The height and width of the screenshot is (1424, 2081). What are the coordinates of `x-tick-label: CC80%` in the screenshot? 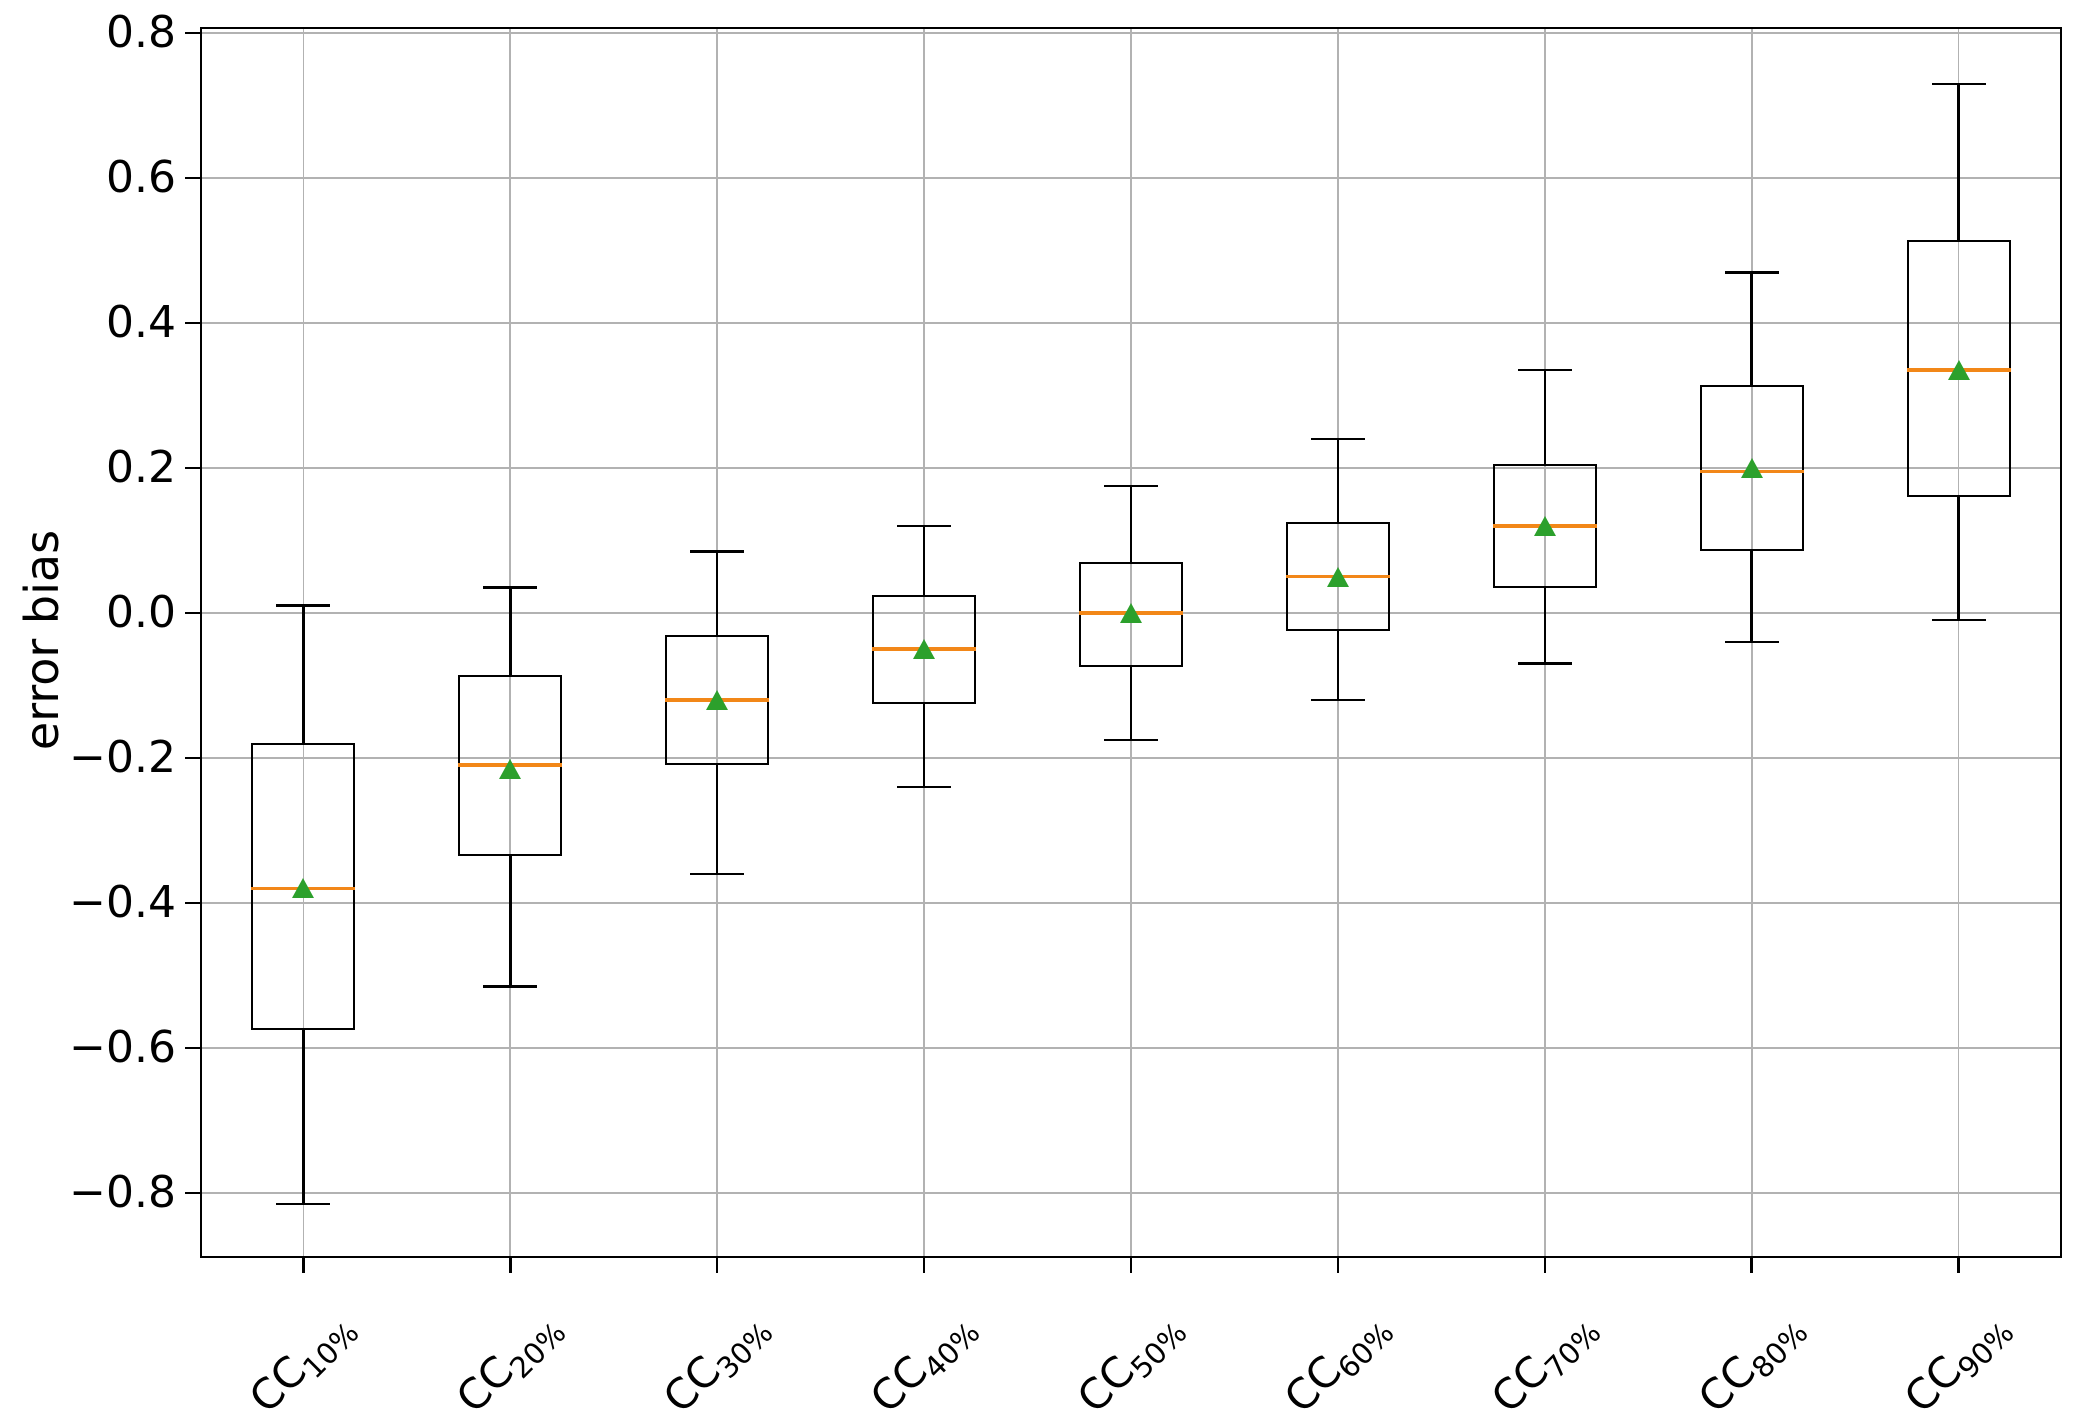 It's located at (1751, 1369).